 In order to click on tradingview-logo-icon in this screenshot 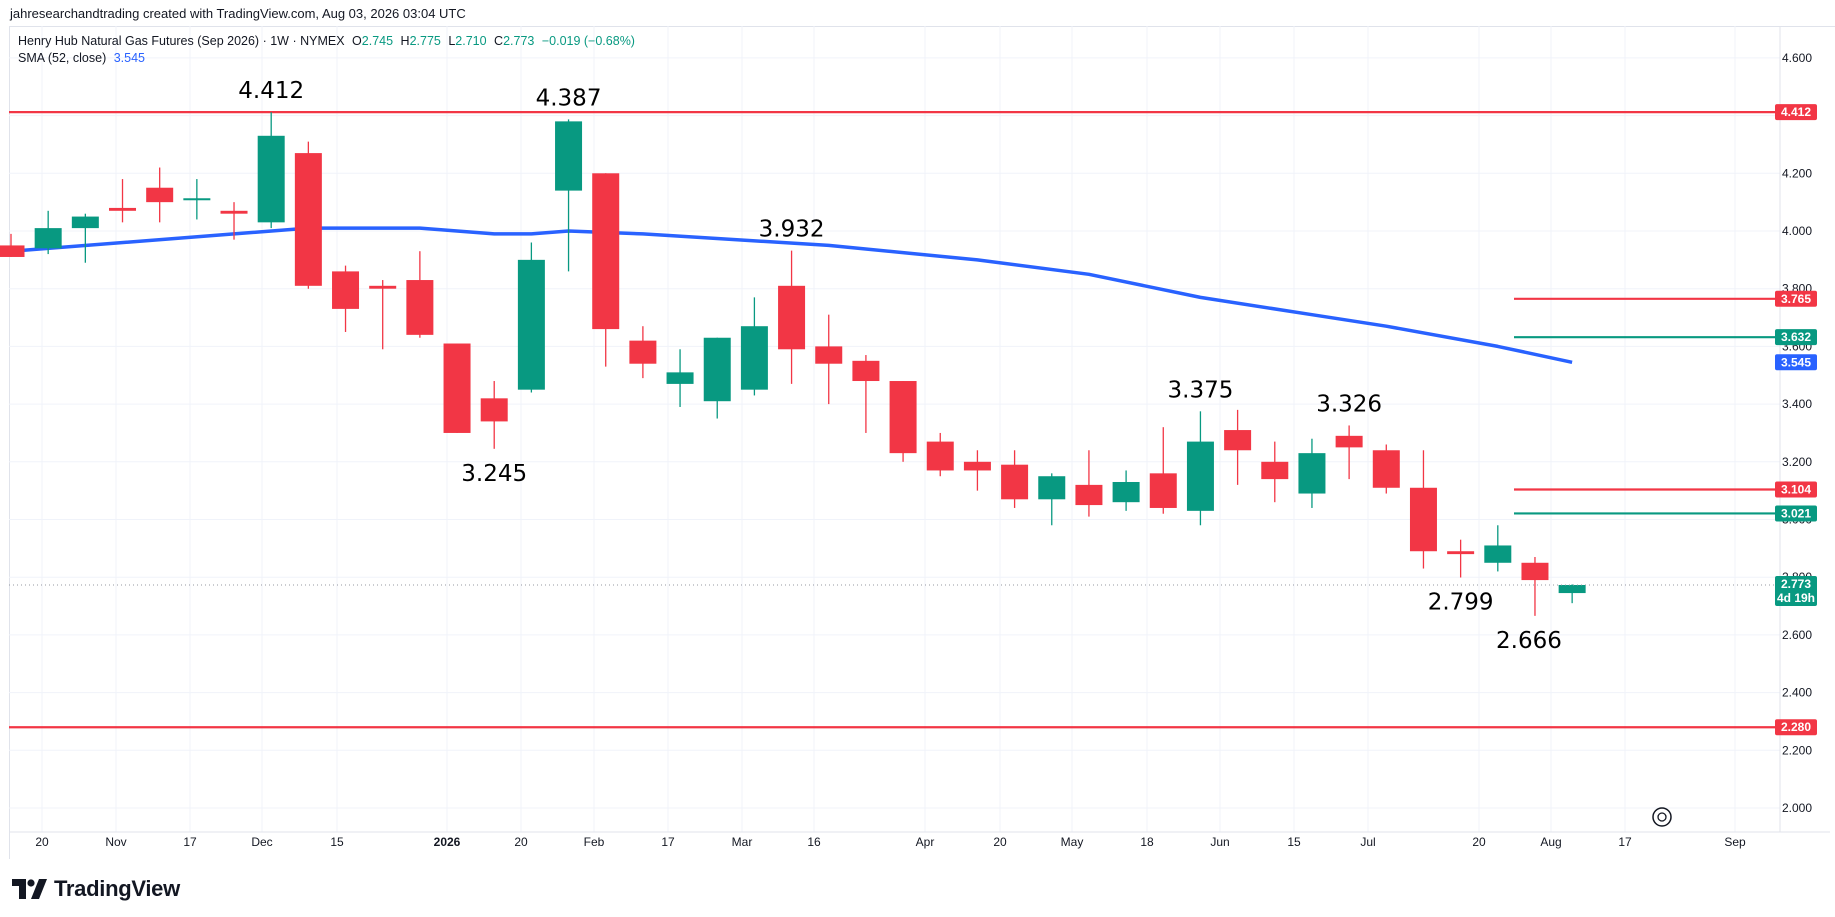, I will do `click(29, 889)`.